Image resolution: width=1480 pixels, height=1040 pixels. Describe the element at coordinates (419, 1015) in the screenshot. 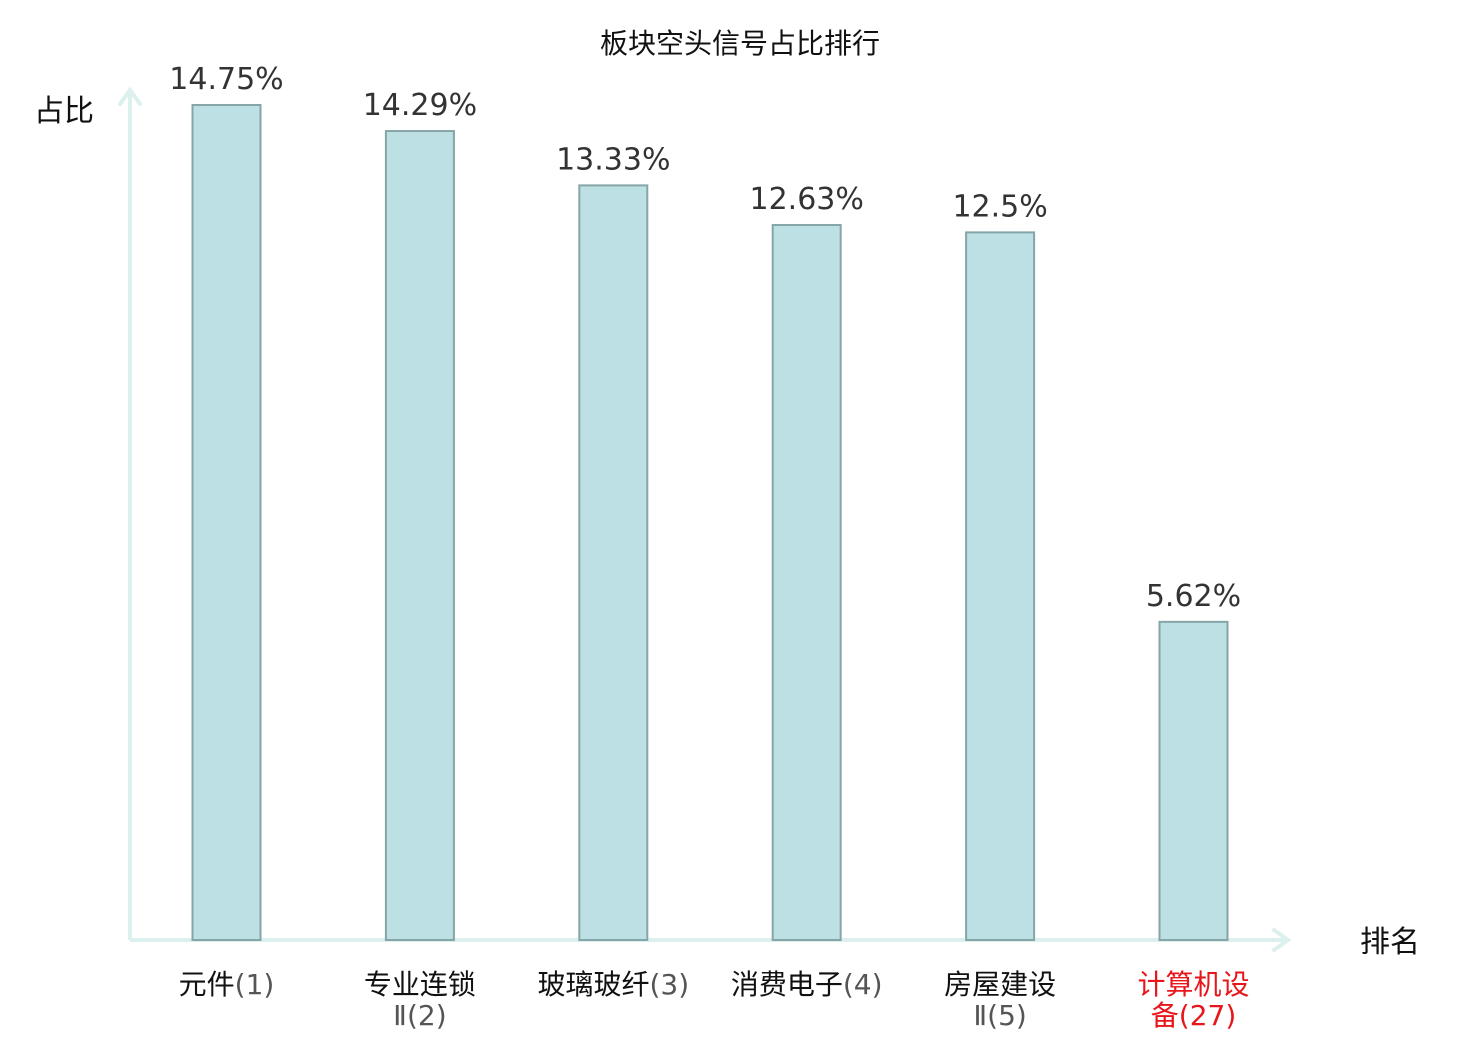

I see `category-label: Ⅱ(2)` at that location.